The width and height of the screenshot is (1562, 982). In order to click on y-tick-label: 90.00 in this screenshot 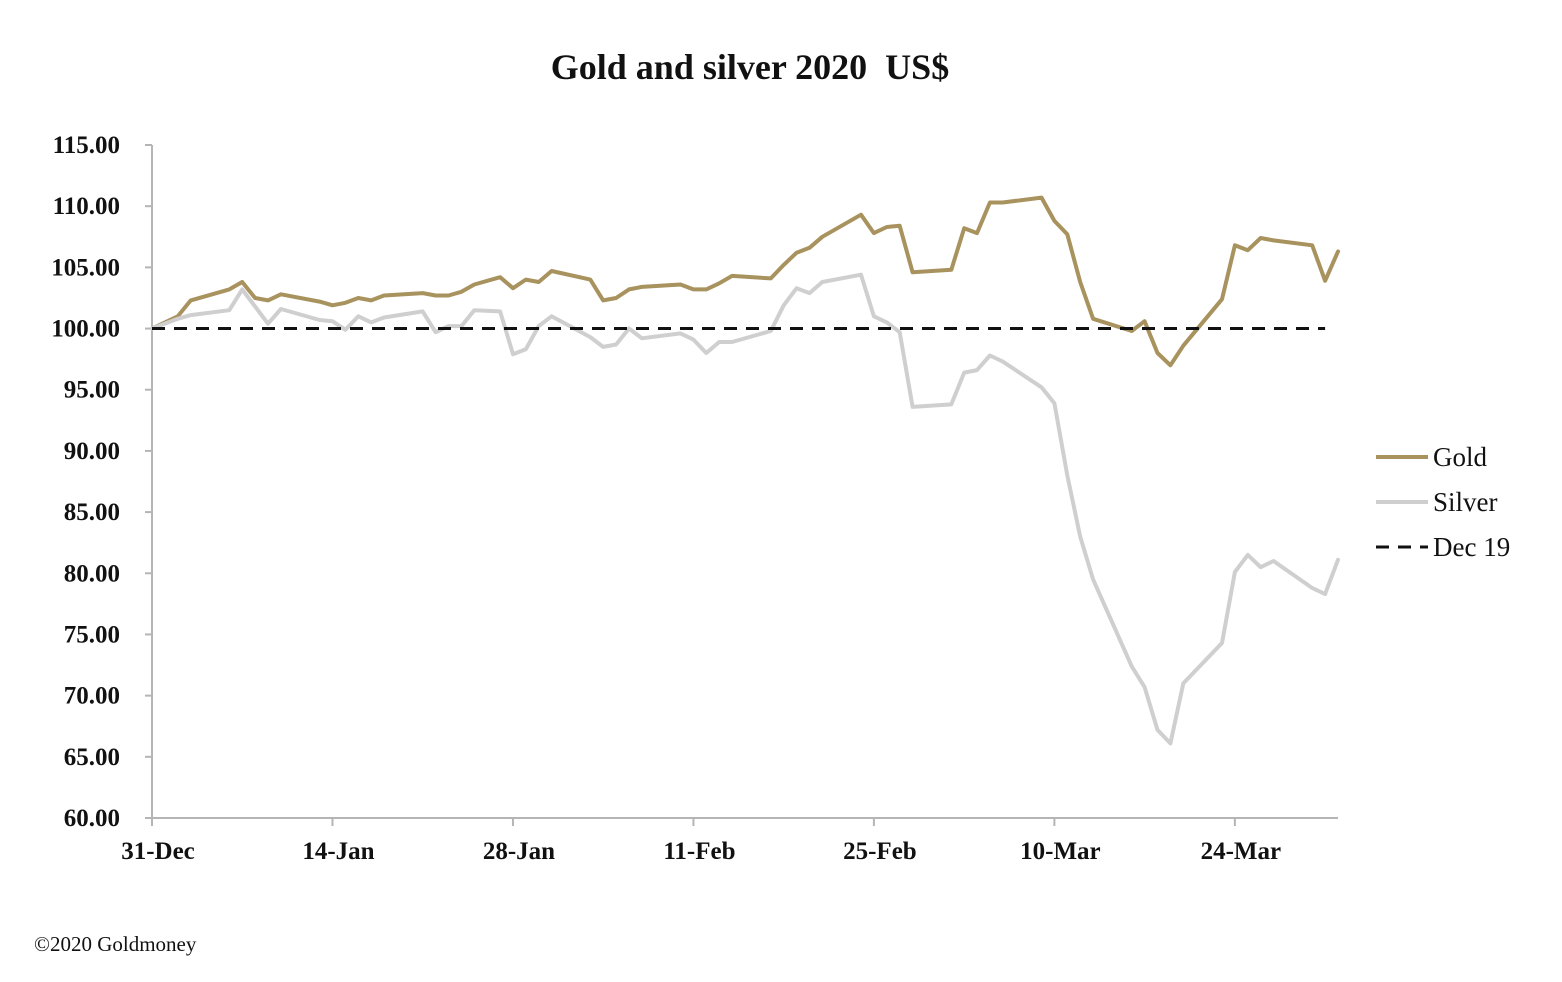, I will do `click(92, 451)`.